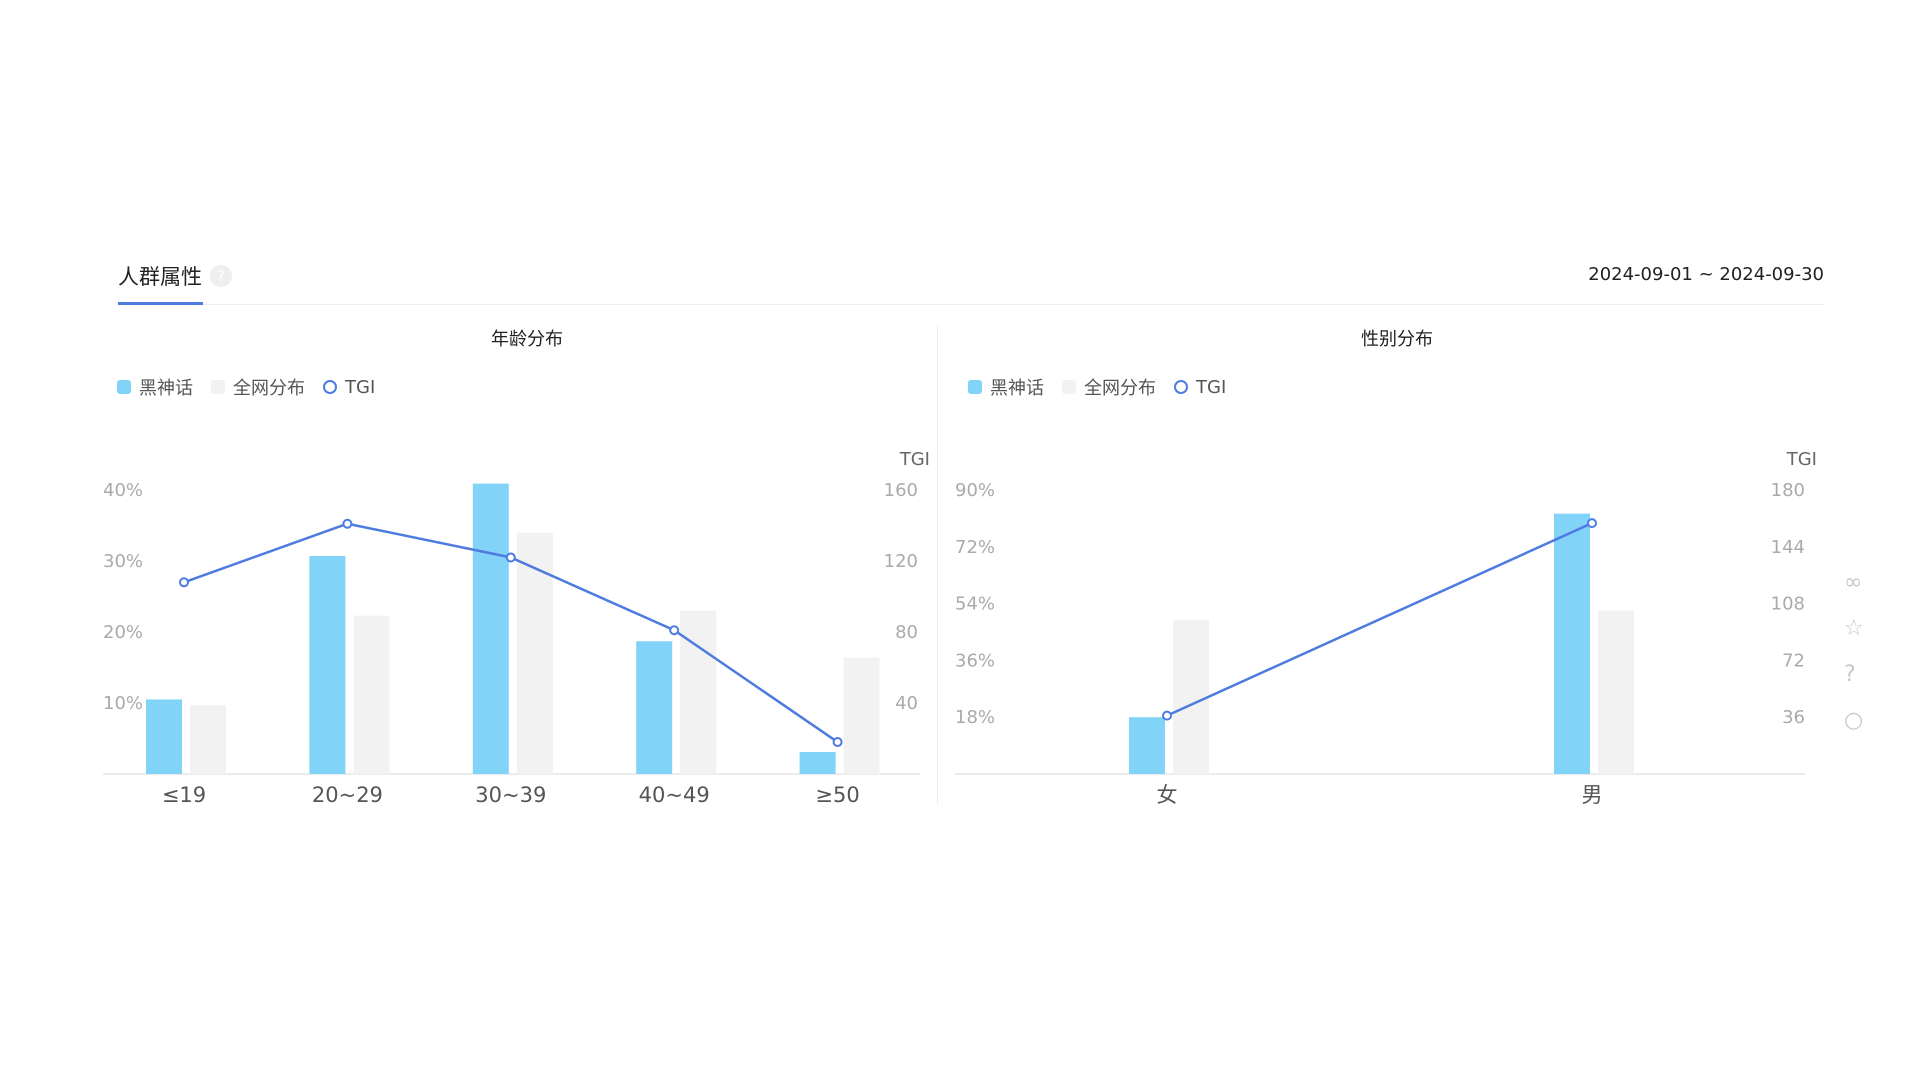  I want to click on age-y-left-tick: 30%, so click(123, 561).